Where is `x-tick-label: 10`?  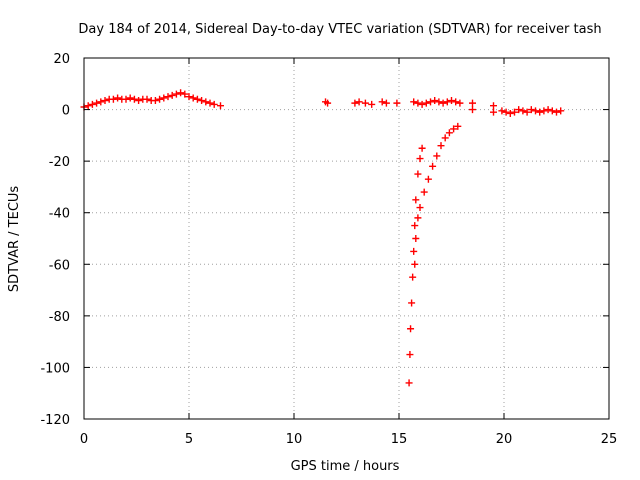 x-tick-label: 10 is located at coordinates (294, 439).